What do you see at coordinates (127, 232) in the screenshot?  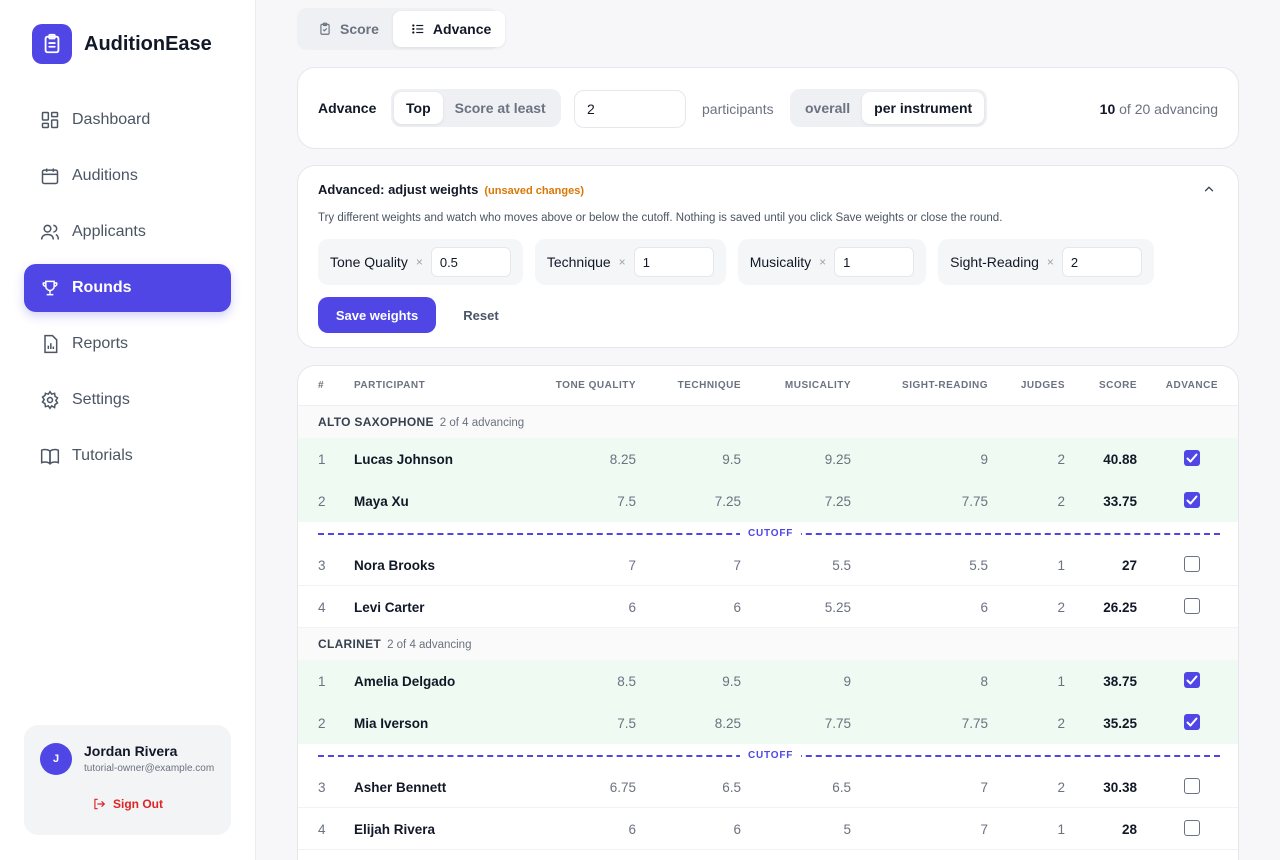 I see `sidebar-item-applicants: Applicants` at bounding box center [127, 232].